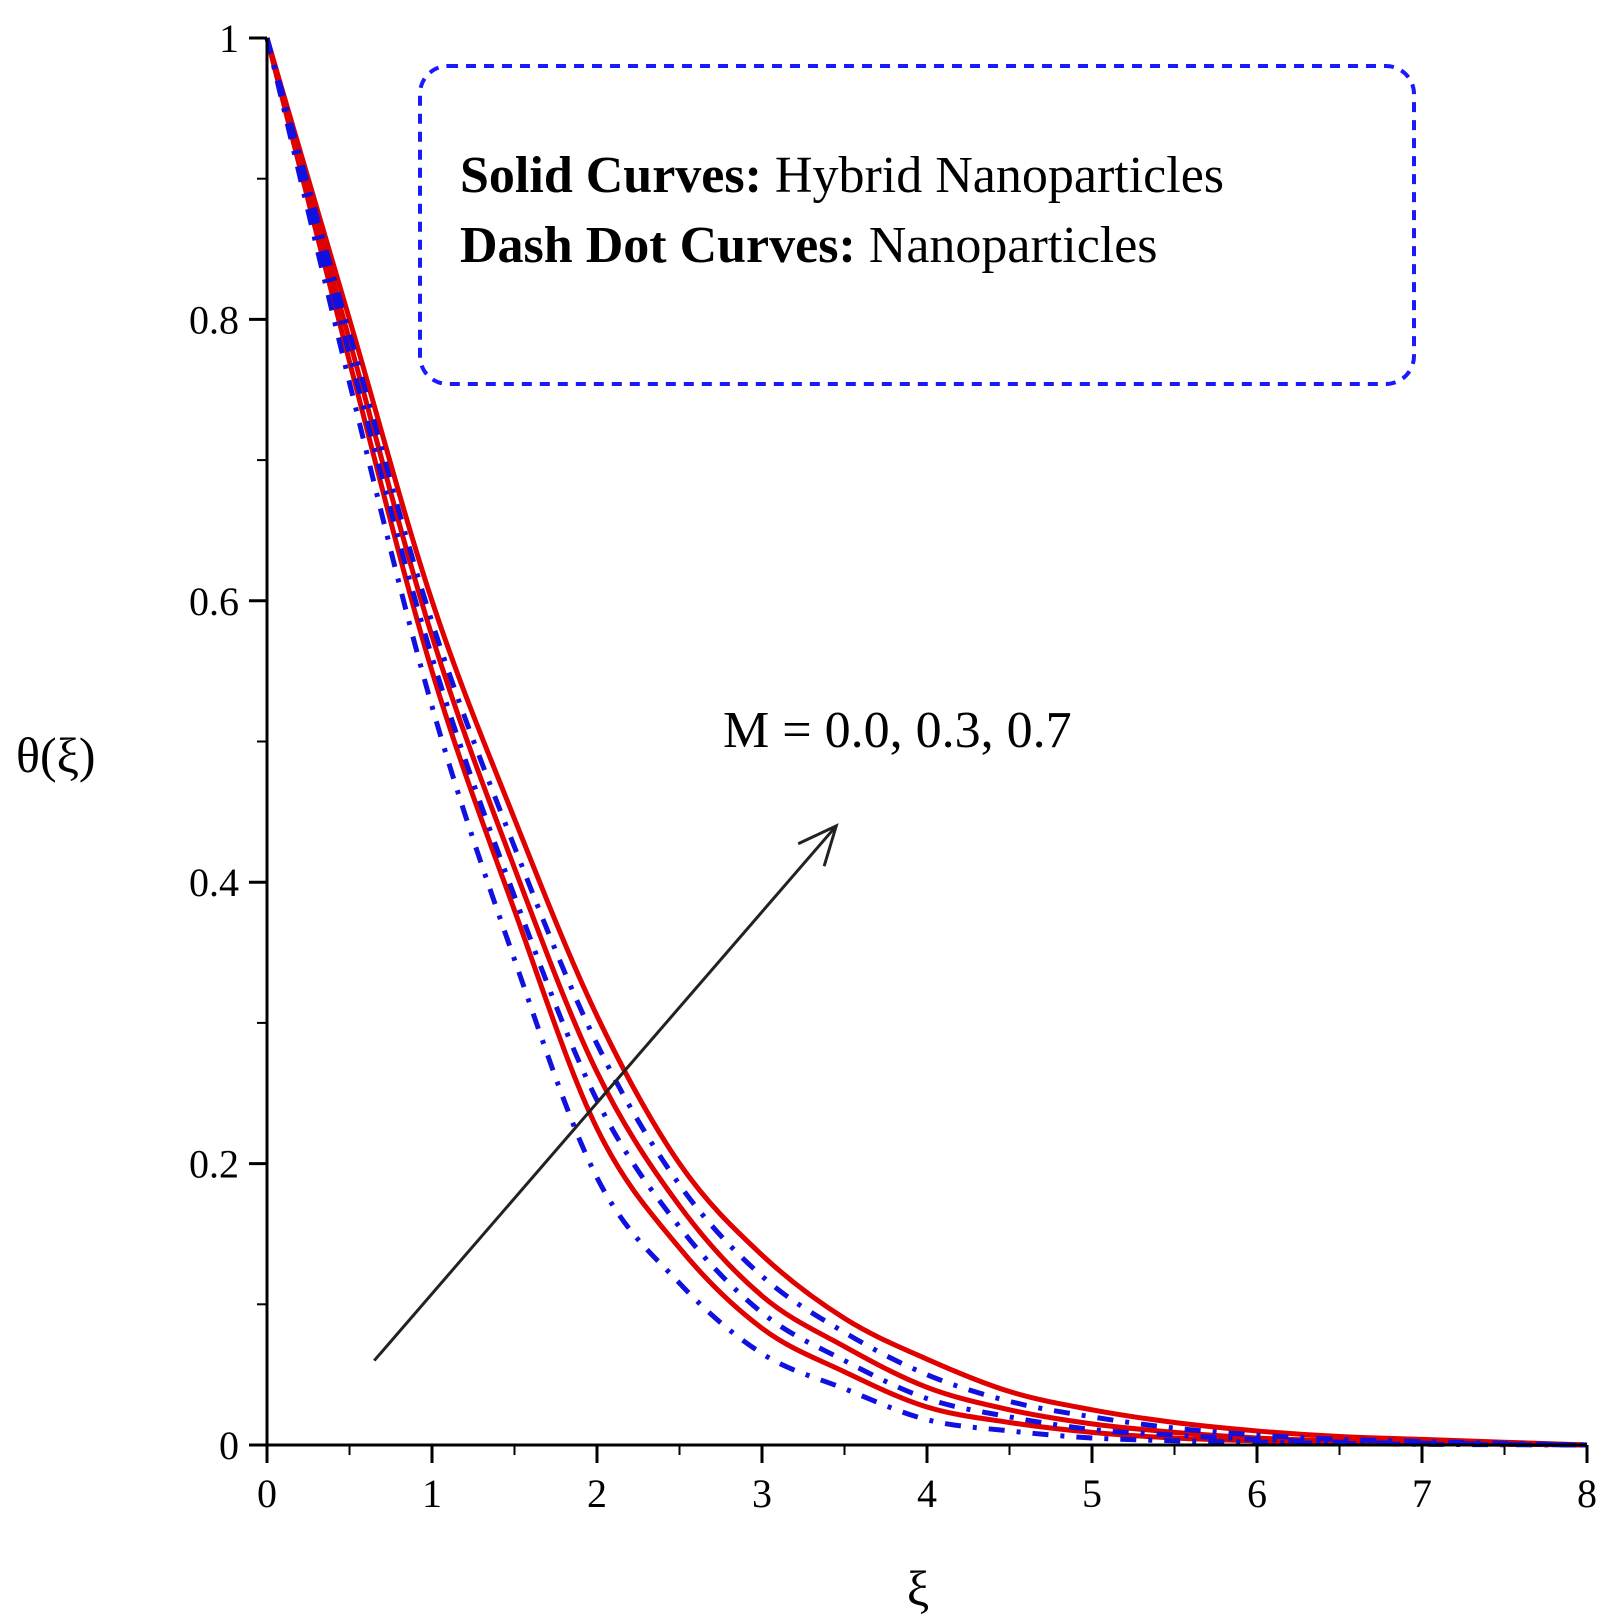 This screenshot has width=1614, height=1621. Describe the element at coordinates (927, 1493) in the screenshot. I see `x-tick-label-4: 4` at that location.